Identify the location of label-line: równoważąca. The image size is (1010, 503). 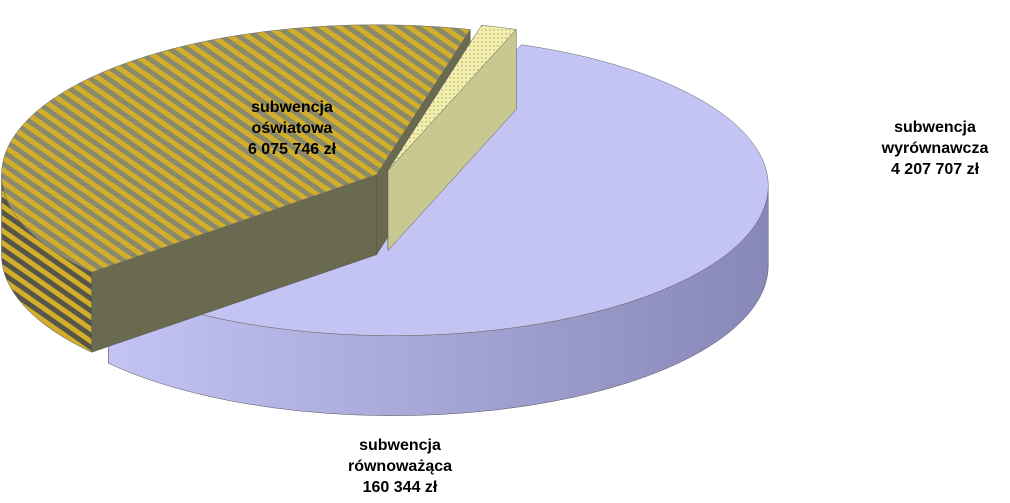
(400, 466).